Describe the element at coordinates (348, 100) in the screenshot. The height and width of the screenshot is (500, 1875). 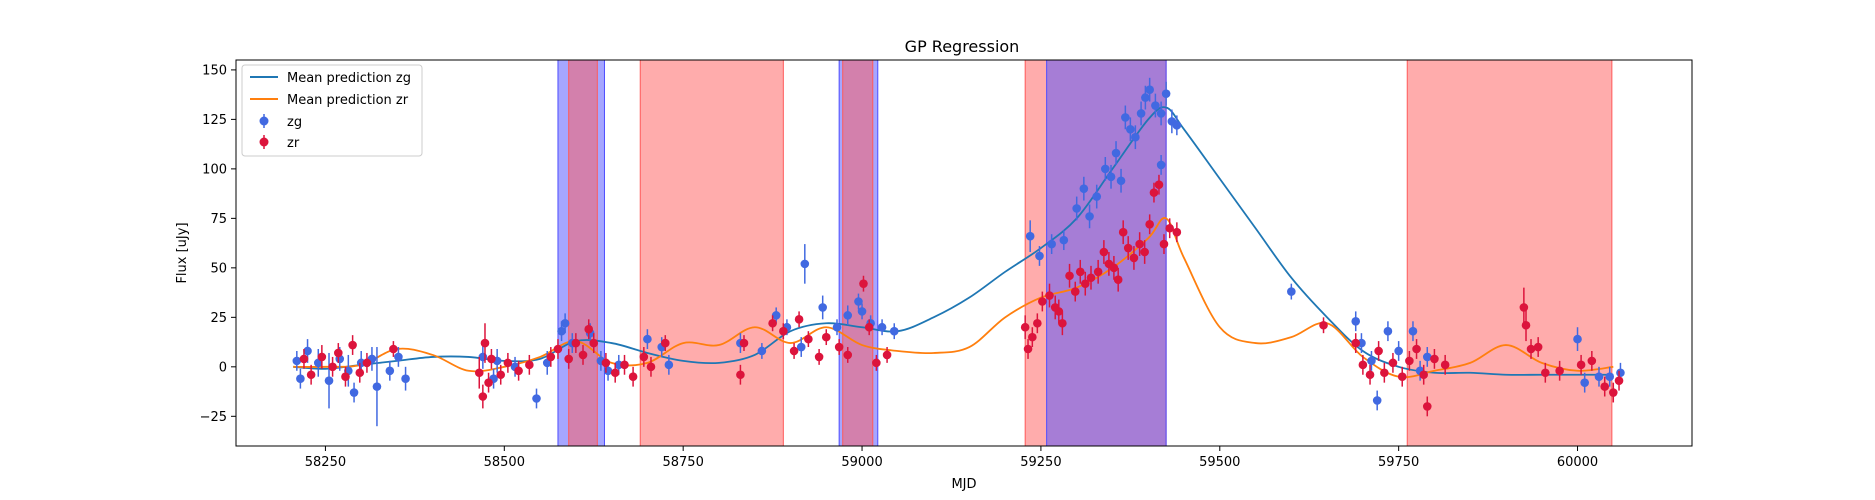
I see `legend-label-mean-zr: Mean prediction zr` at that location.